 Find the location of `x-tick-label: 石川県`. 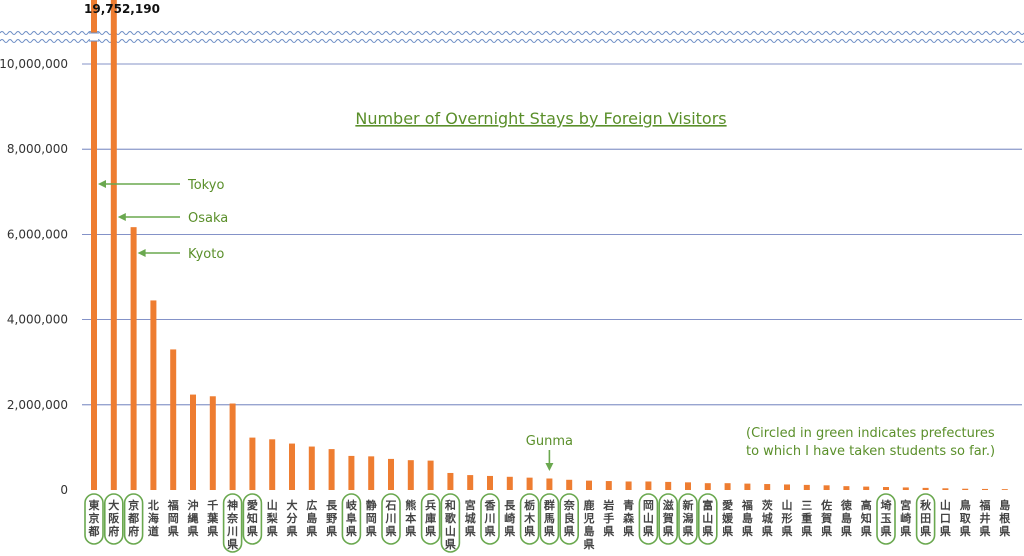

x-tick-label: 石川県 is located at coordinates (391, 518).